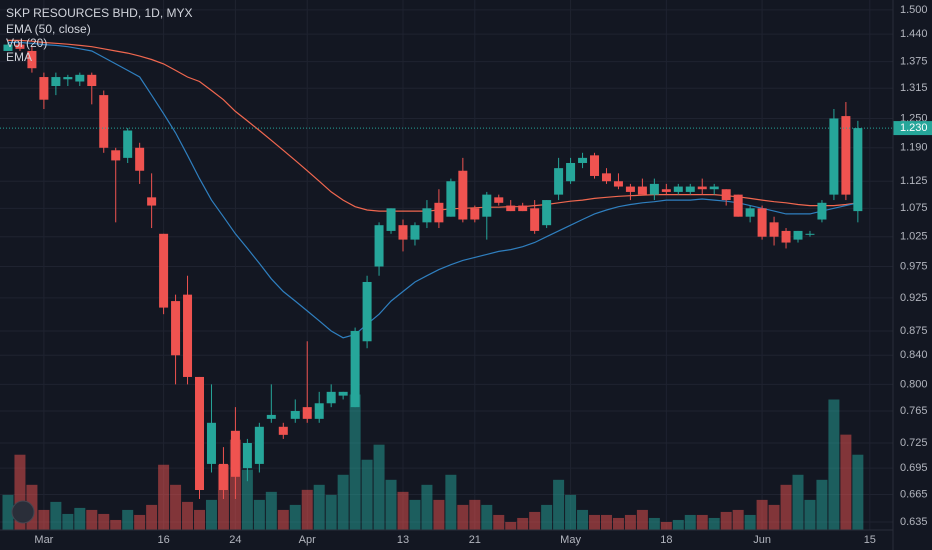 Image resolution: width=932 pixels, height=550 pixels. What do you see at coordinates (914, 34) in the screenshot?
I see `y-tick-label: 1.440` at bounding box center [914, 34].